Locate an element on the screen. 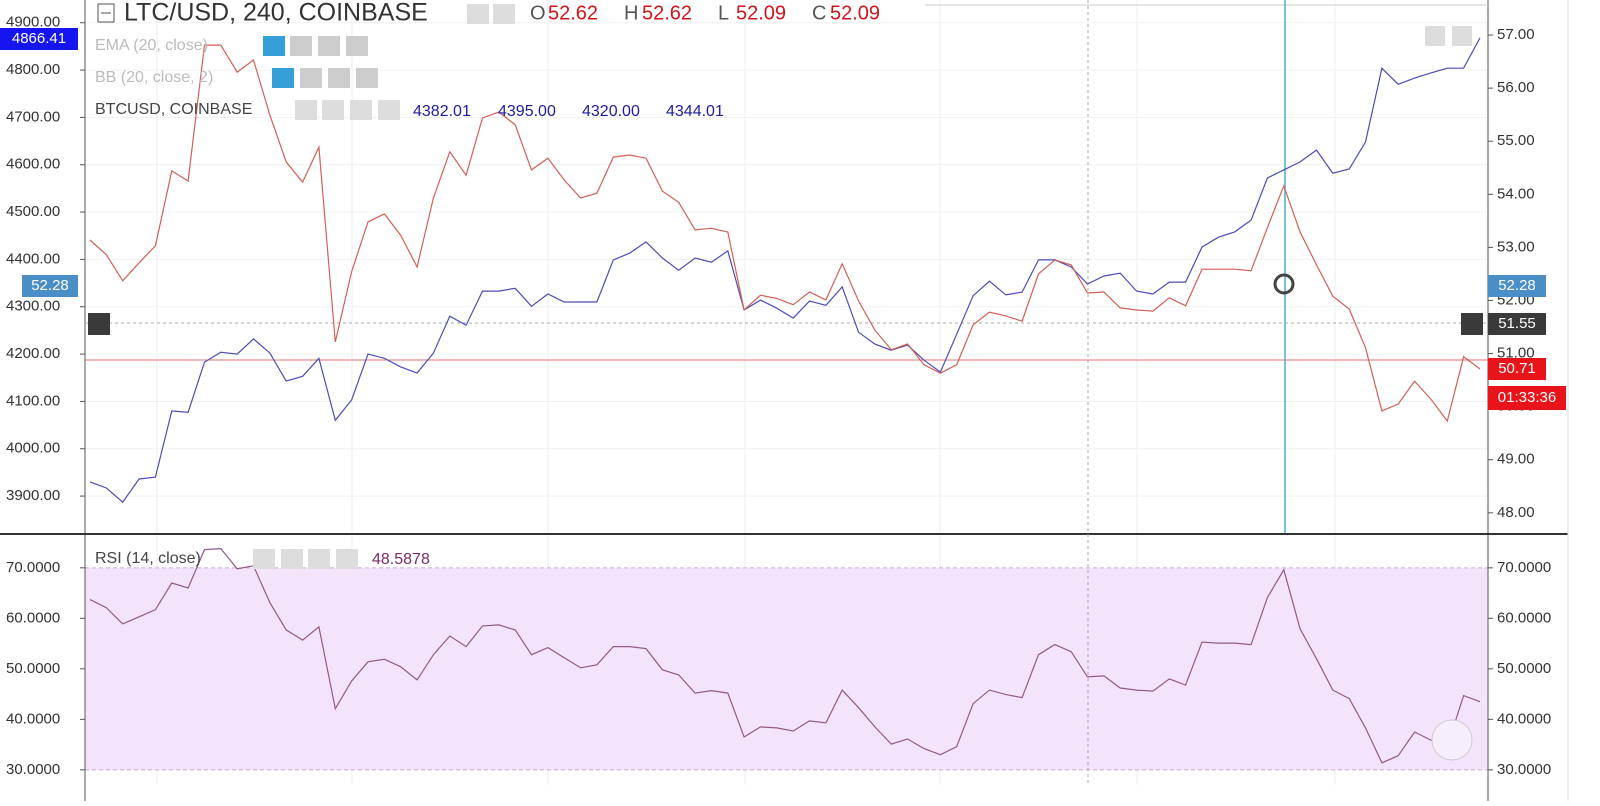 This screenshot has width=1600, height=806. rsi-value: 48.5878 is located at coordinates (401, 559).